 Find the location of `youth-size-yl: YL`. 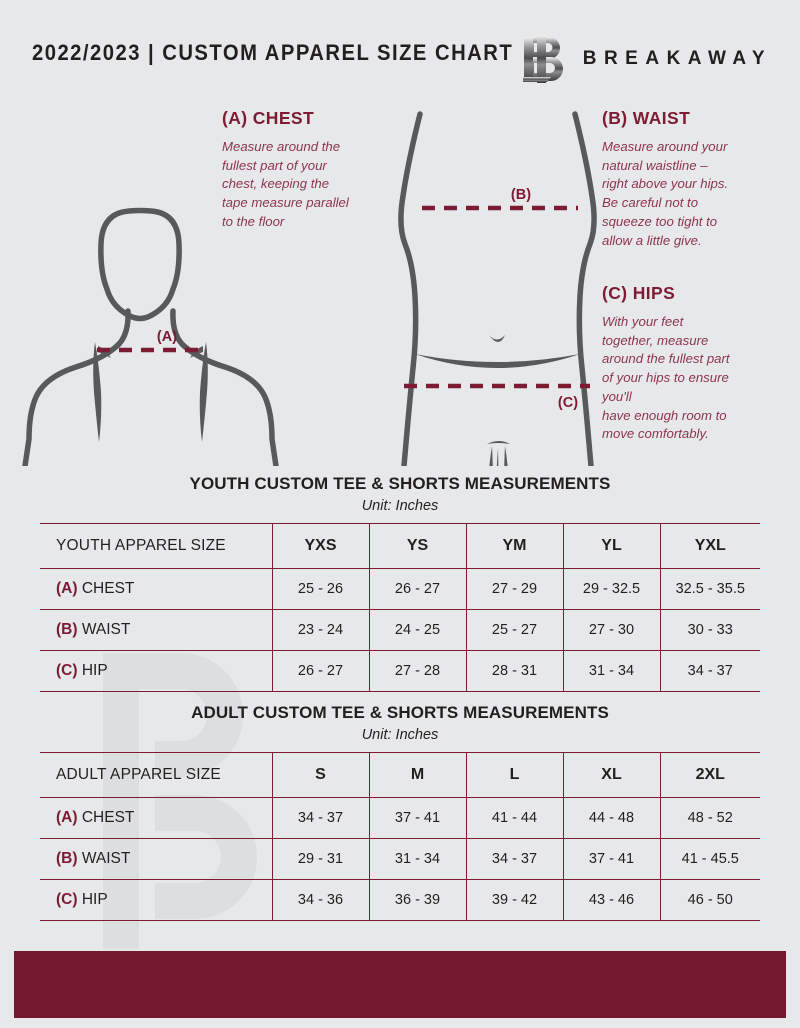

youth-size-yl: YL is located at coordinates (611, 546).